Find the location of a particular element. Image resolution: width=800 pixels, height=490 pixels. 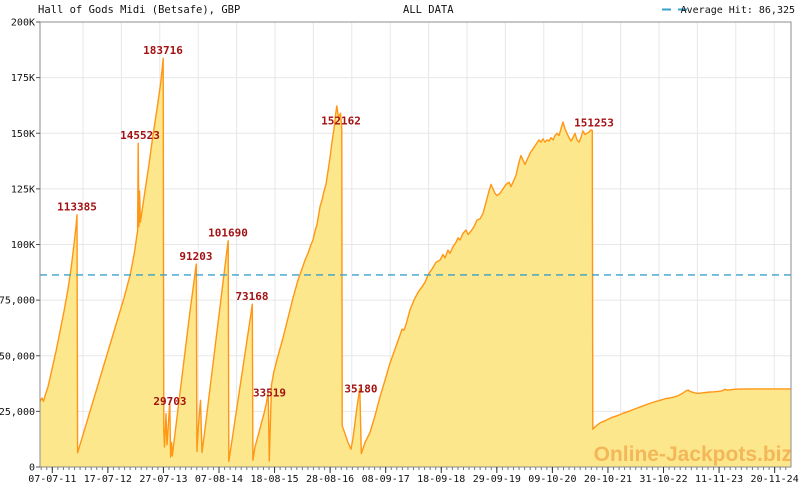

x-axis-label: 18-08-15 is located at coordinates (274, 479).